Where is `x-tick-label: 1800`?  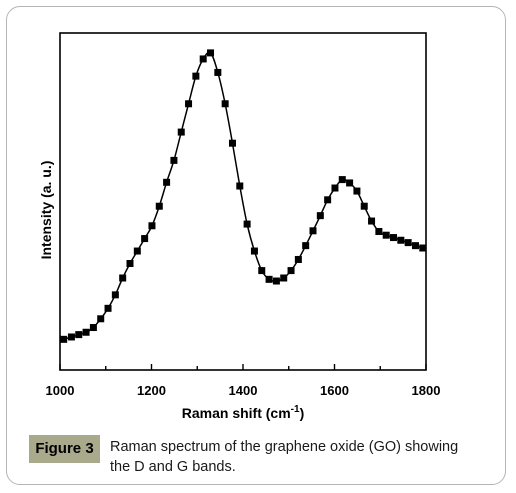 x-tick-label: 1800 is located at coordinates (426, 390).